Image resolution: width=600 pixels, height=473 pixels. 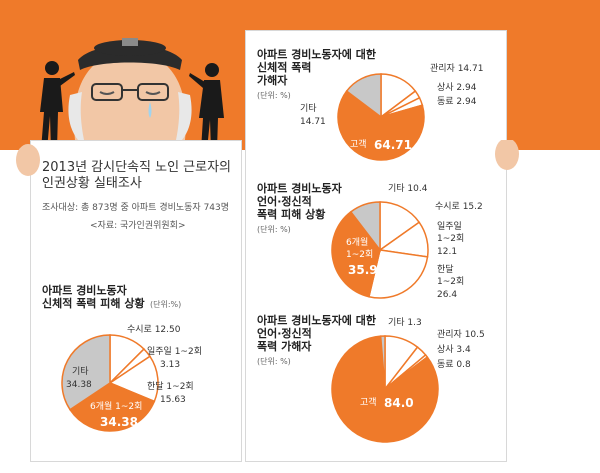 I want to click on hand-left, so click(x=28, y=160).